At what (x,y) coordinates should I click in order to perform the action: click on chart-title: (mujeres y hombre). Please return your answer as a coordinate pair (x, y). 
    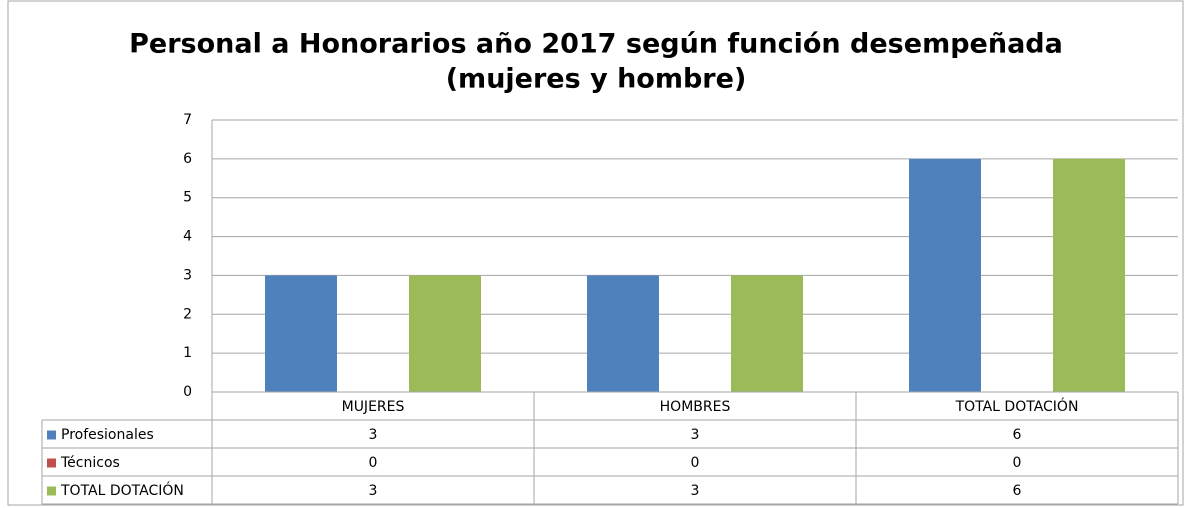
    Looking at the image, I should click on (596, 79).